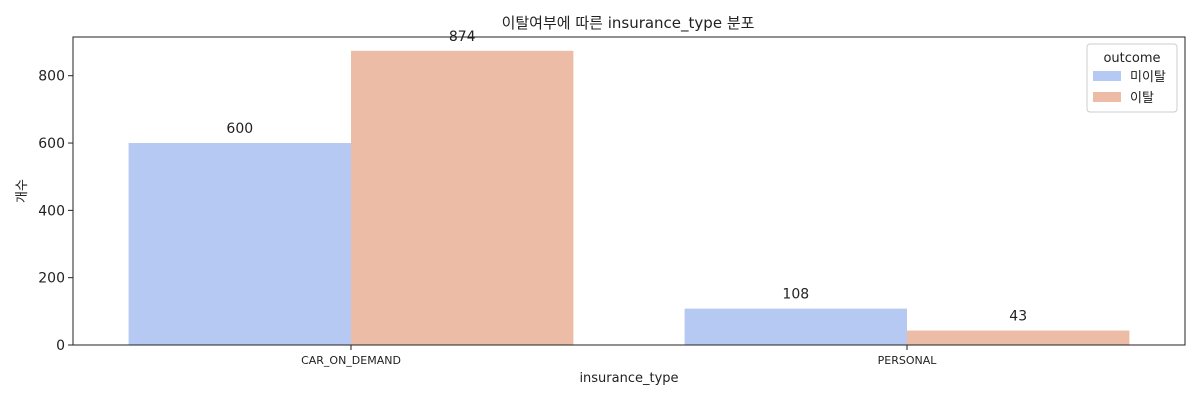 This screenshot has height=400, width=1200. Describe the element at coordinates (351, 360) in the screenshot. I see `x-tick-label: CAR_ON_DEMAND` at that location.